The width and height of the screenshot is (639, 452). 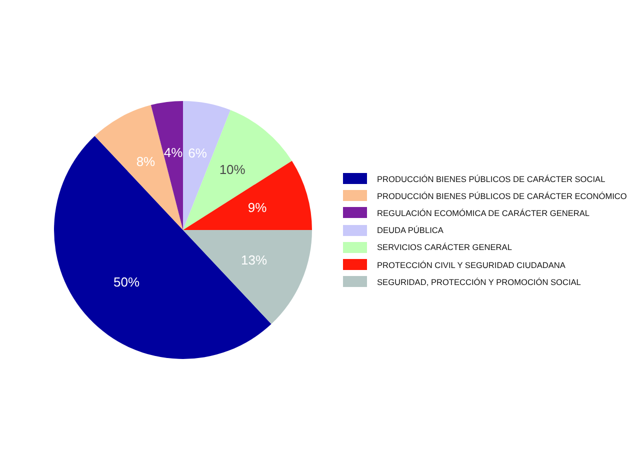 I want to click on data-label: 10%, so click(x=232, y=169).